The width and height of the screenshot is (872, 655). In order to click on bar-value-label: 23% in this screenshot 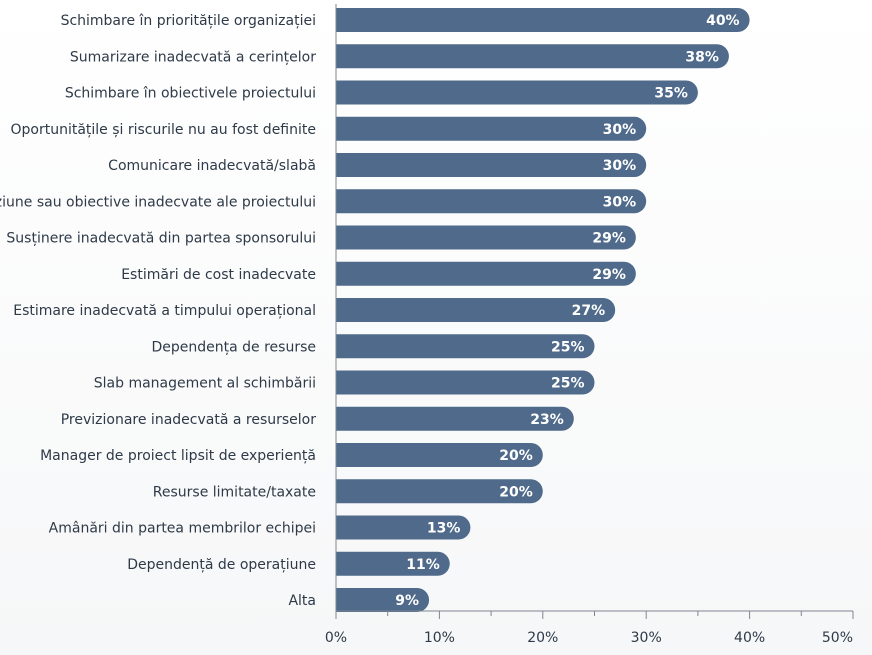, I will do `click(547, 420)`.